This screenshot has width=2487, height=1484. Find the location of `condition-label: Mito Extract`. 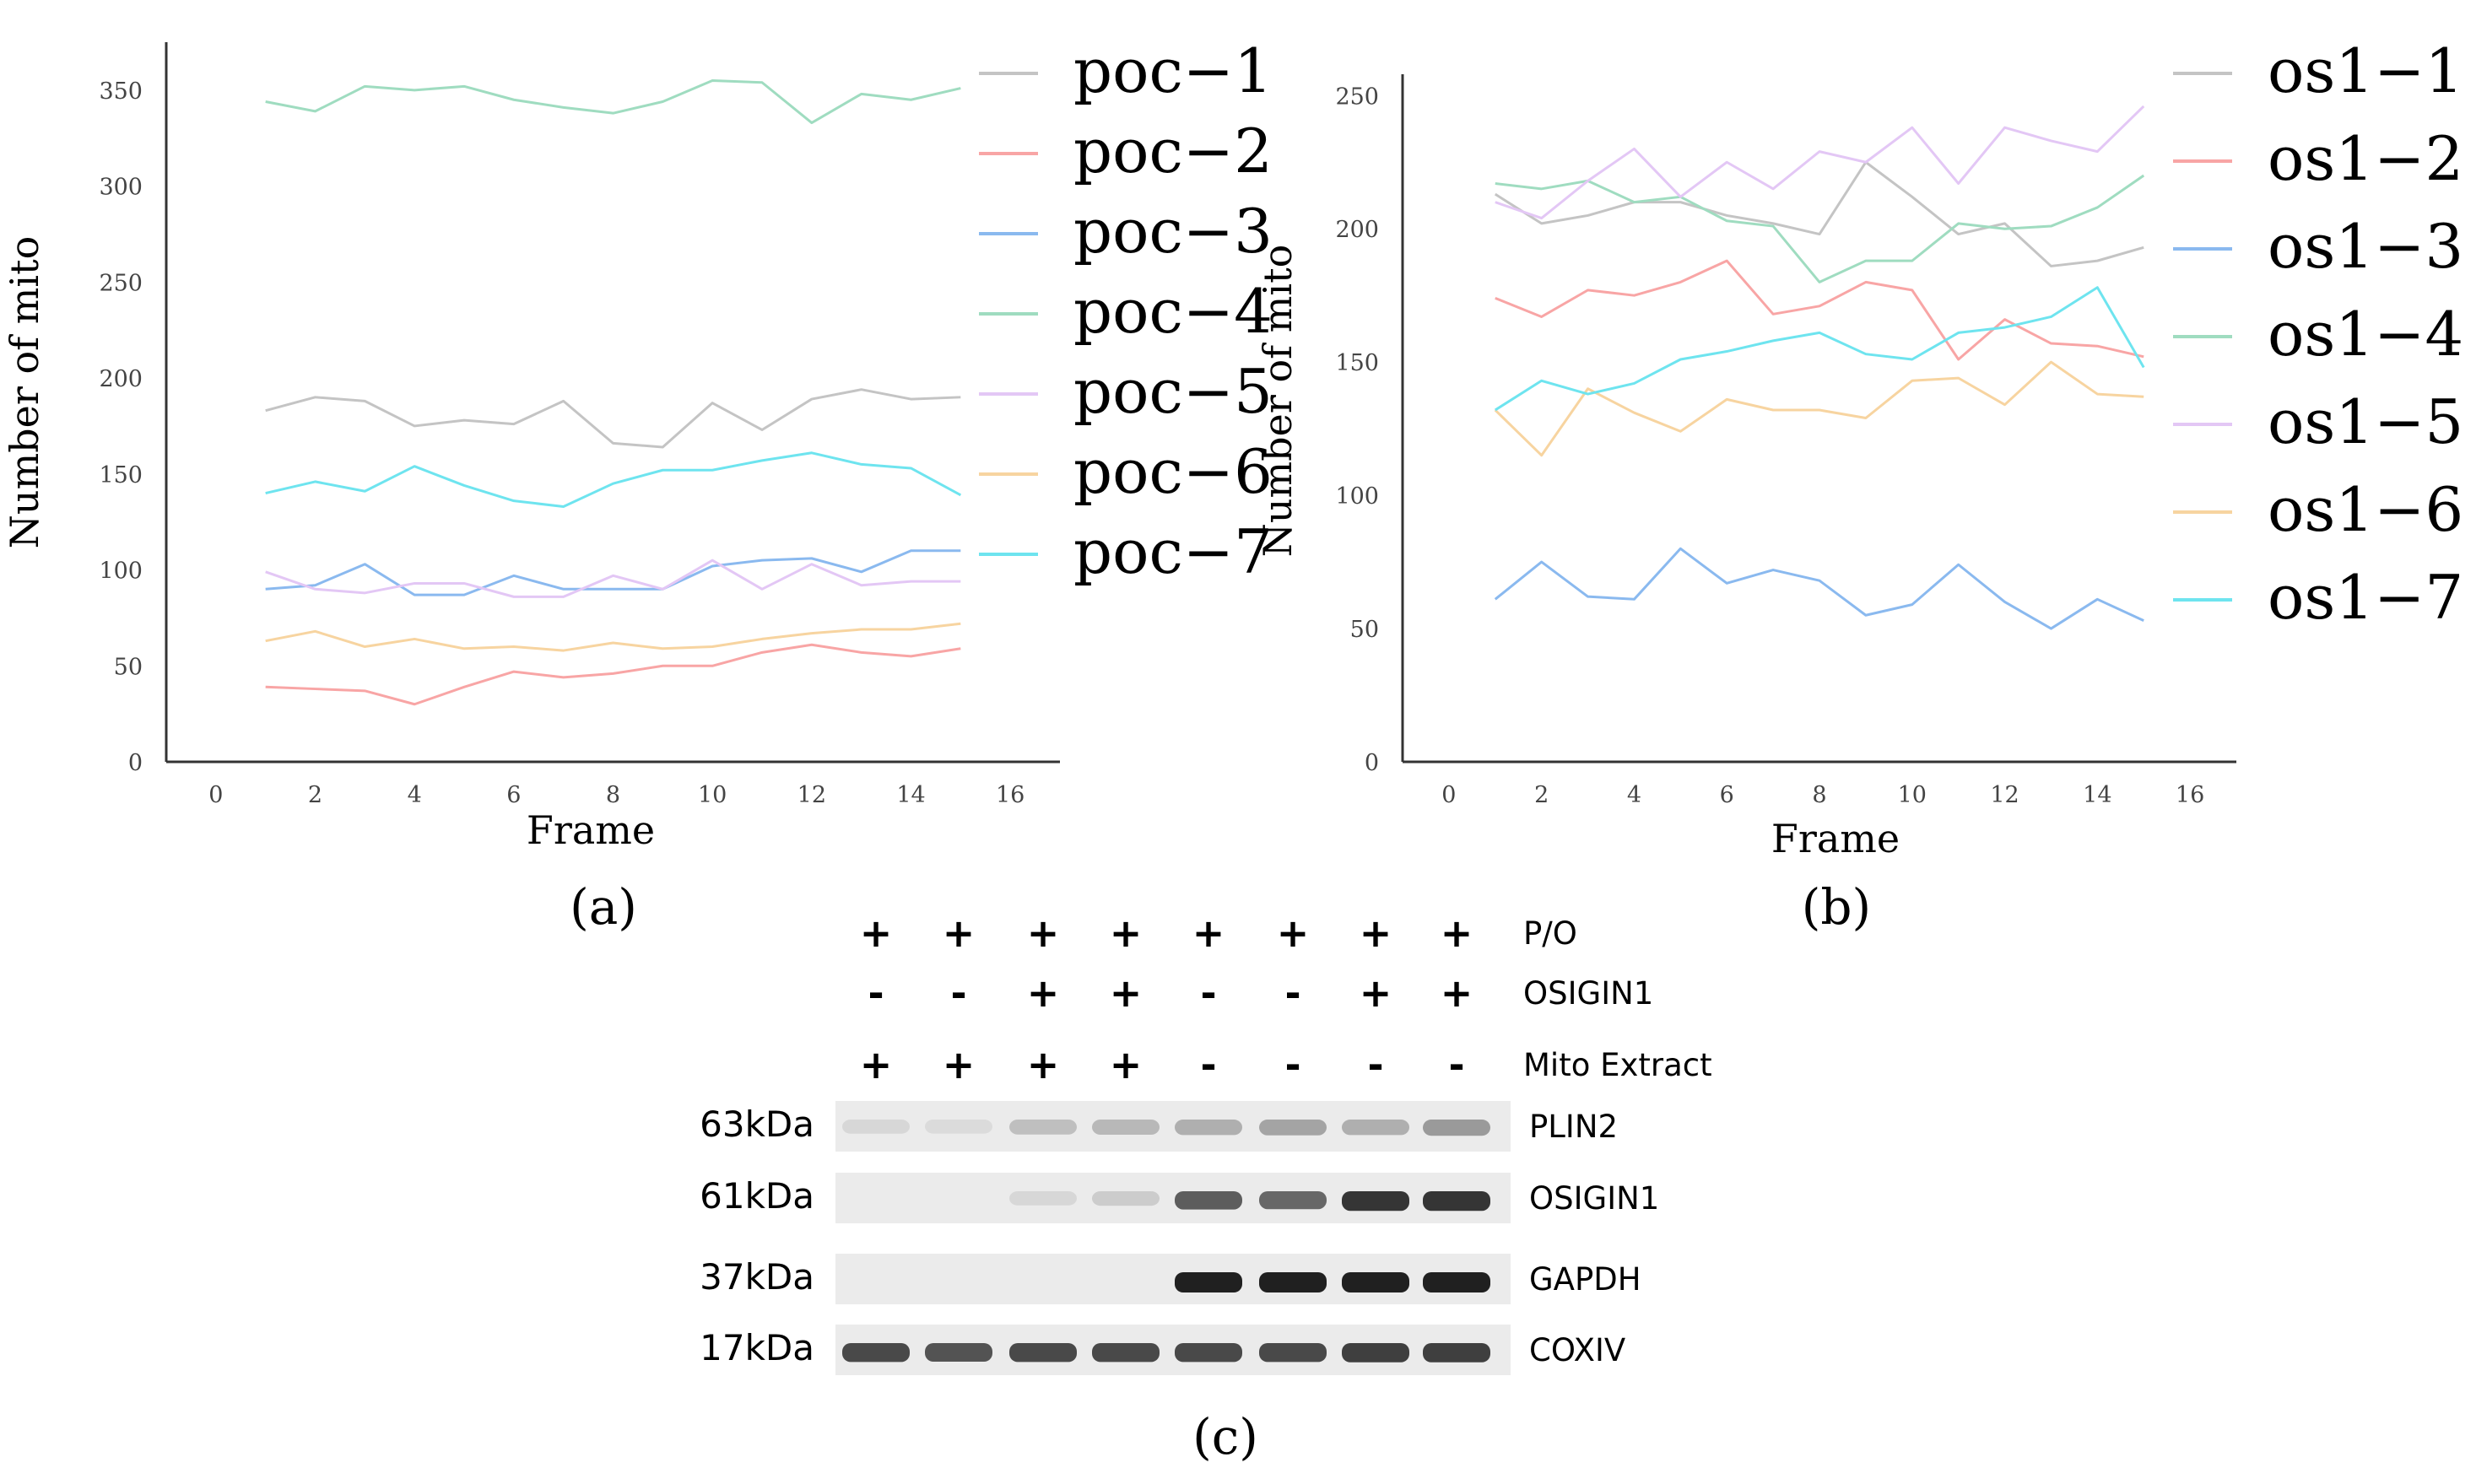

condition-label: Mito Extract is located at coordinates (1617, 1065).